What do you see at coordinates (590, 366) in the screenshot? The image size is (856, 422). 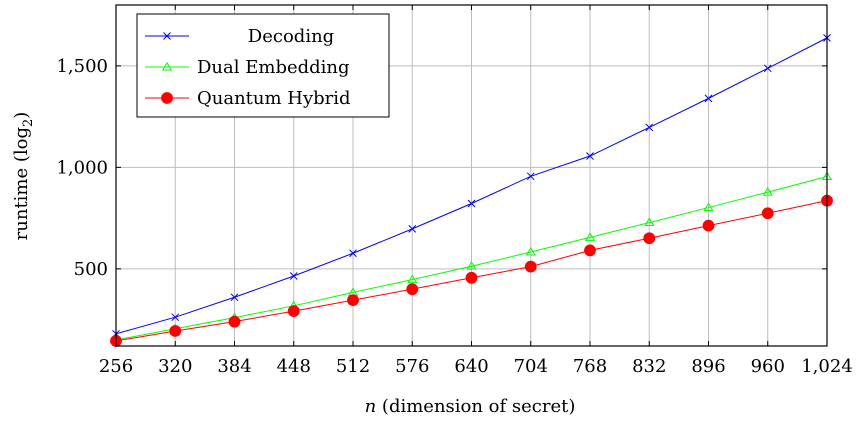 I see `x-tick-label: 768` at bounding box center [590, 366].